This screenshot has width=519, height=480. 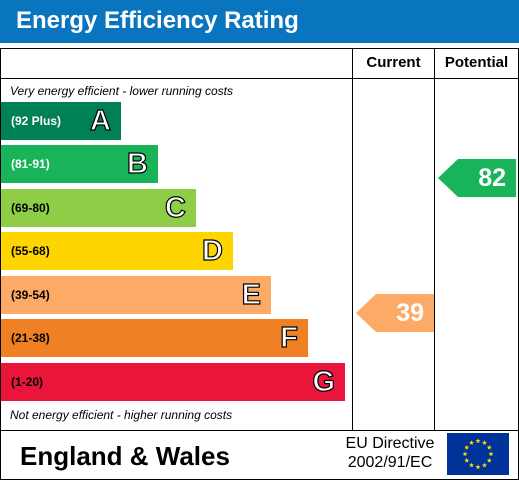 What do you see at coordinates (27, 382) in the screenshot?
I see `band-range-label: (1-20)` at bounding box center [27, 382].